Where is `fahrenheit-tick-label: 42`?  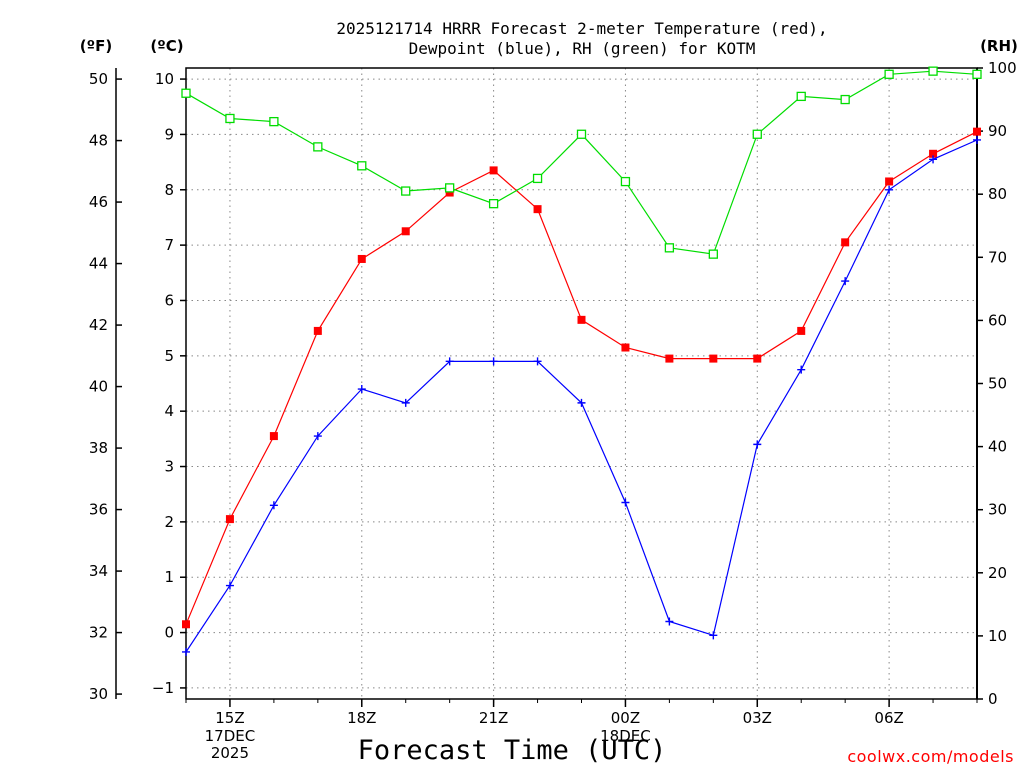 fahrenheit-tick-label: 42 is located at coordinates (98, 325).